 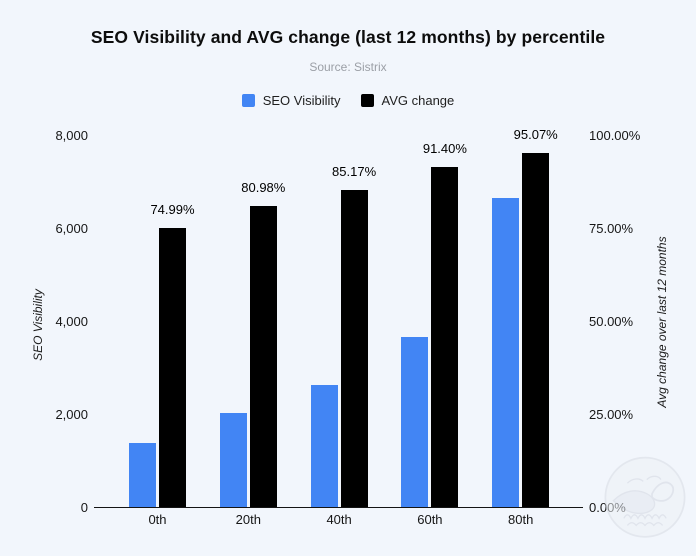 I want to click on left-axis-tick: 4,000, so click(x=71, y=321).